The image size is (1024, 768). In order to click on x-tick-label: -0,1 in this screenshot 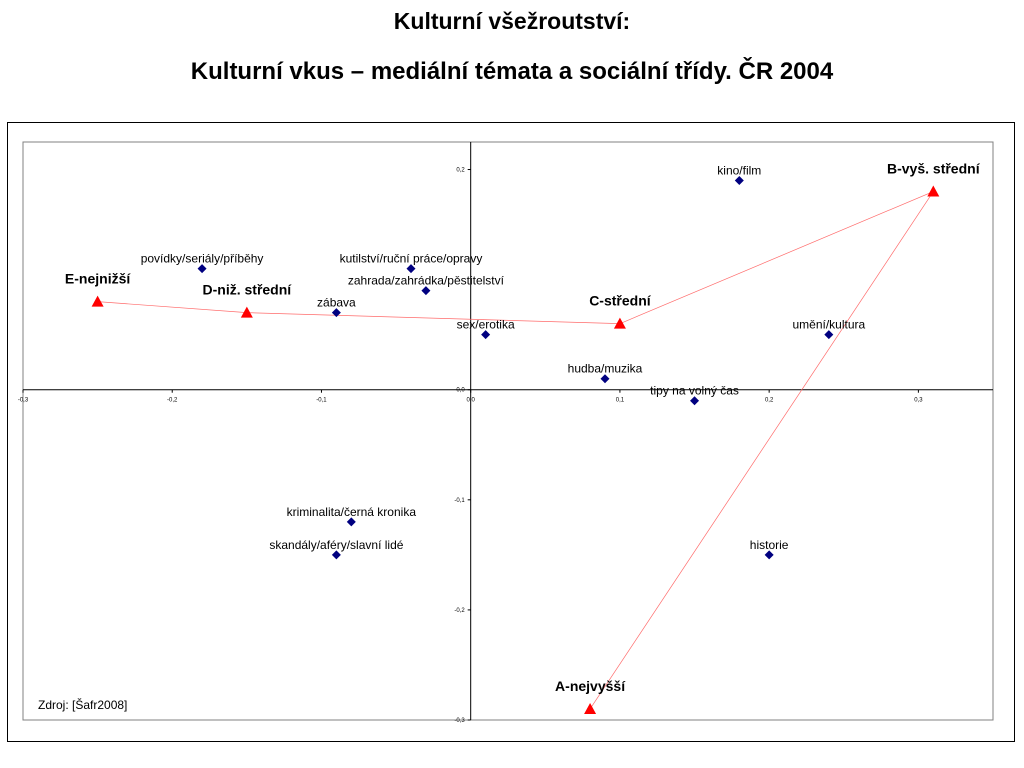, I will do `click(321, 401)`.